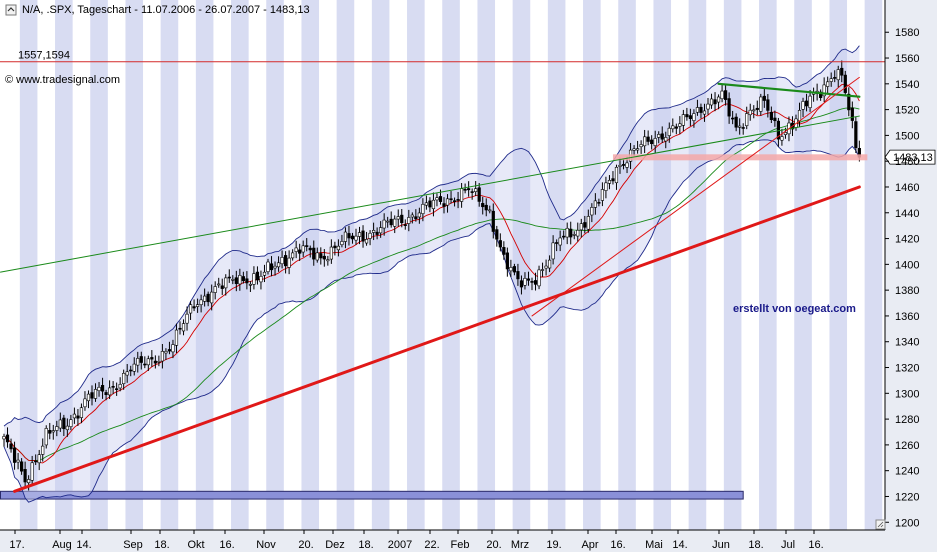  What do you see at coordinates (335, 545) in the screenshot?
I see `x-tick-label: Dez` at bounding box center [335, 545].